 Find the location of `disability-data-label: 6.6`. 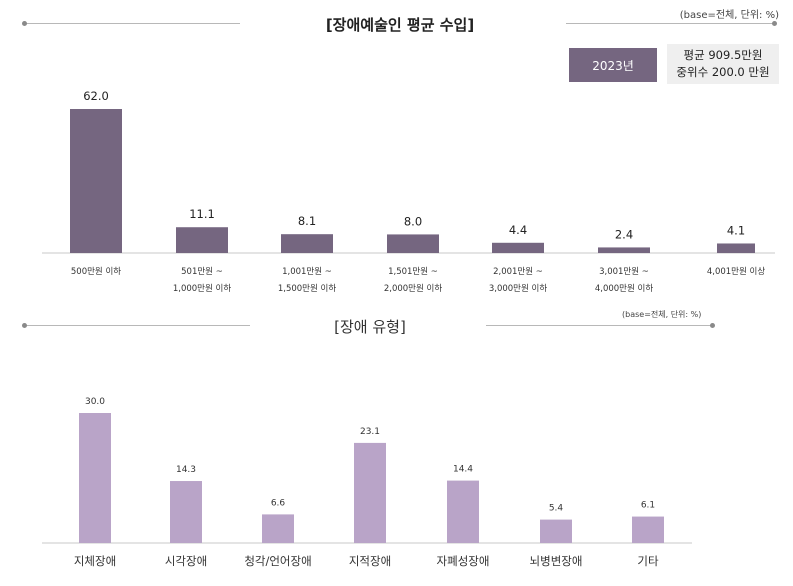

disability-data-label: 6.6 is located at coordinates (278, 503).